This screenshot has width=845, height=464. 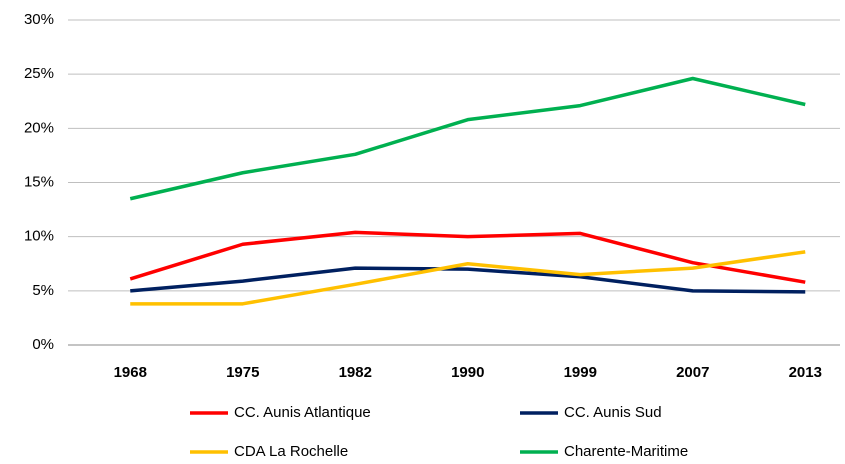 I want to click on y-tick-label: 0%, so click(x=43, y=344).